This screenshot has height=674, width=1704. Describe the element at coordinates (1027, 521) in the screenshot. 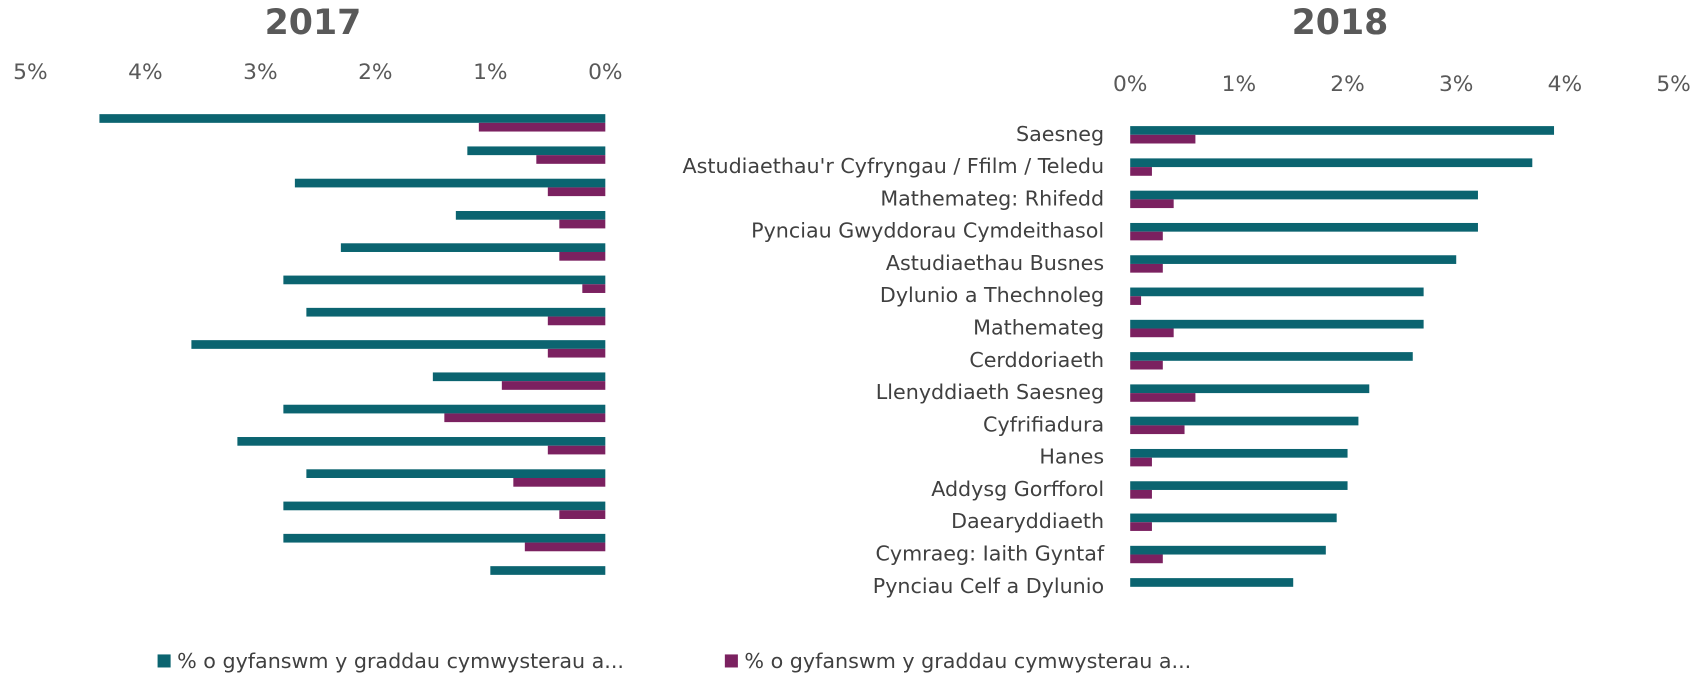

I see `category-label: Daearyddiaeth` at that location.